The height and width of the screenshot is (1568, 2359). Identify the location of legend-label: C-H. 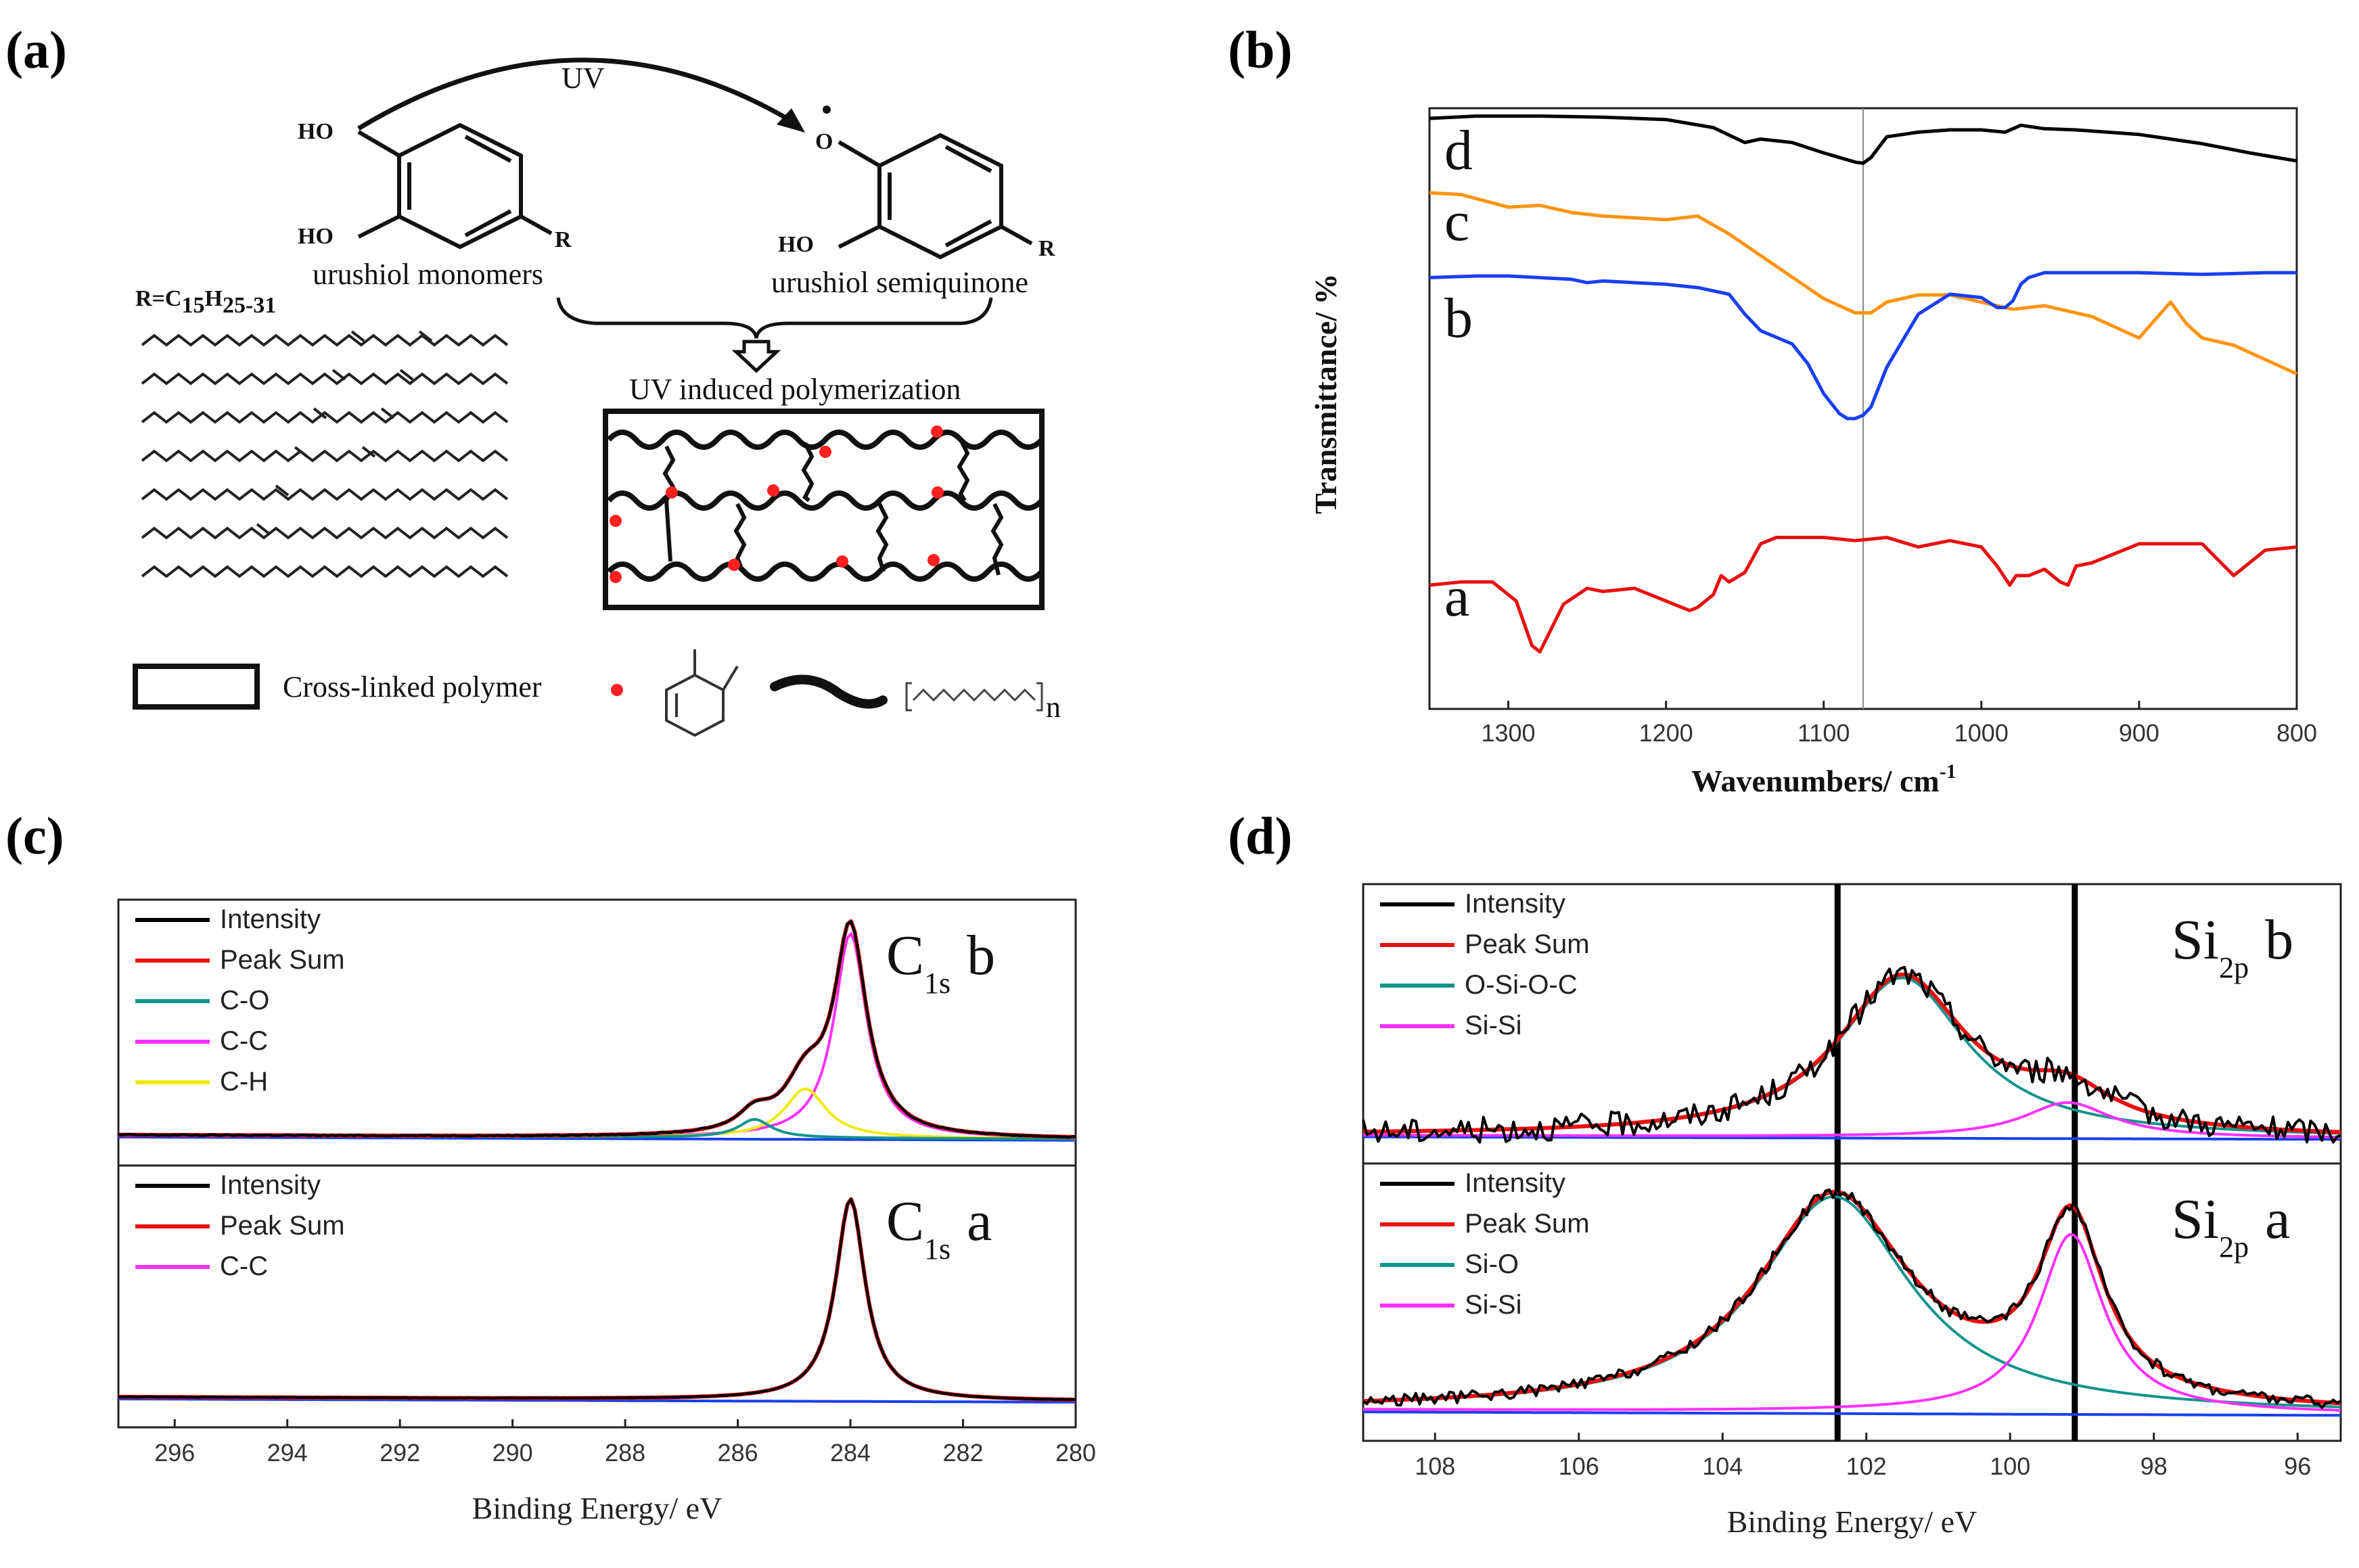
(244, 1082).